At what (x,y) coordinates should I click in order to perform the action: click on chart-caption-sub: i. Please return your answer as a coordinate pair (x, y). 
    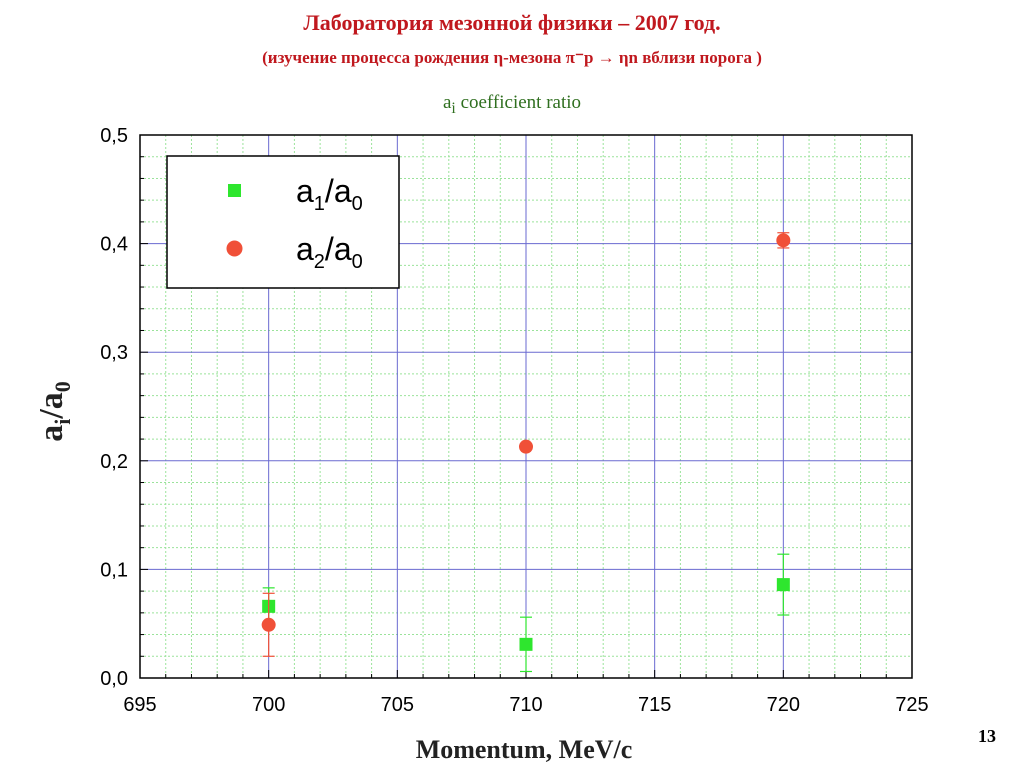
    Looking at the image, I should click on (453, 108).